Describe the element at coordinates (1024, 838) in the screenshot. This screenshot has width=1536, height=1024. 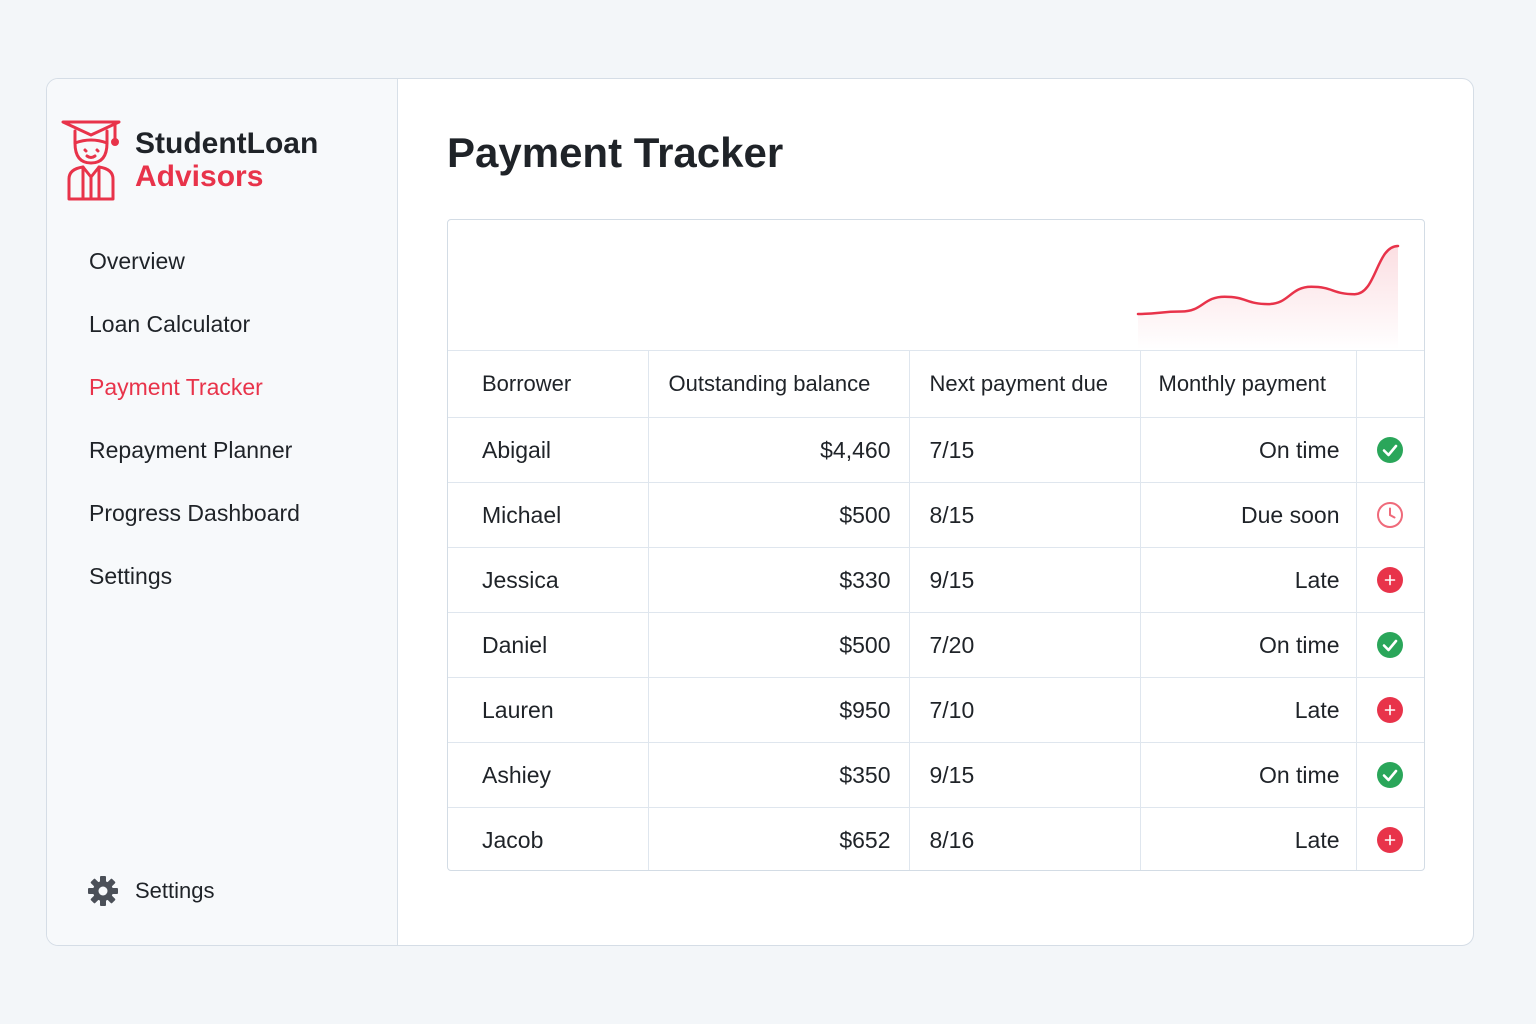
I see `cell-due: 8/16` at that location.